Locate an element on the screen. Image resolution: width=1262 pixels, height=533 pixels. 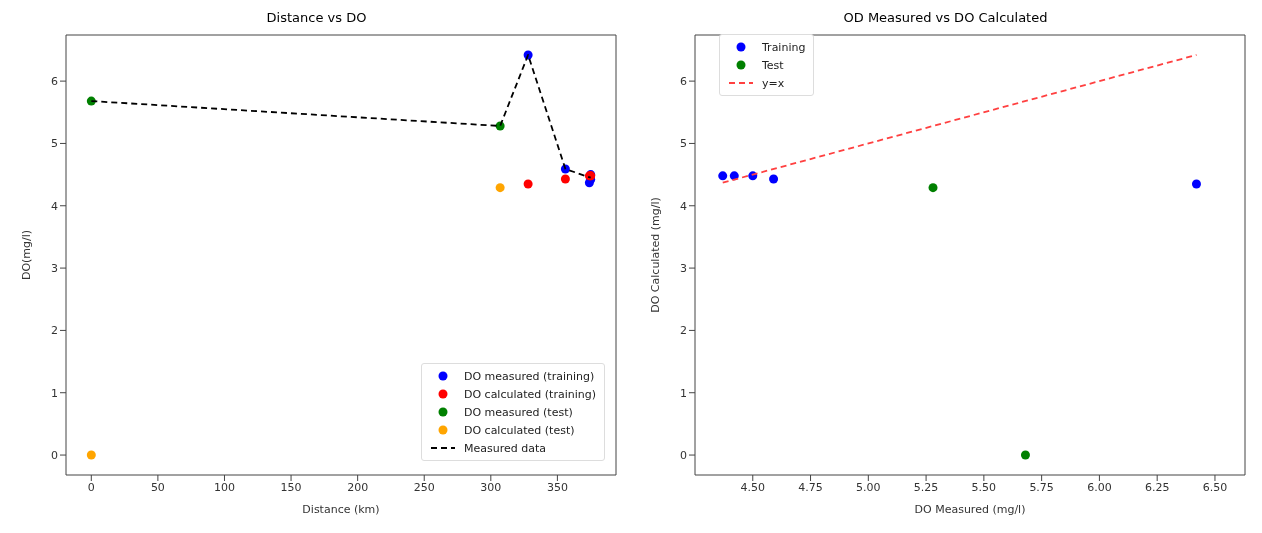
x-tick-label: 150 is located at coordinates (291, 487).